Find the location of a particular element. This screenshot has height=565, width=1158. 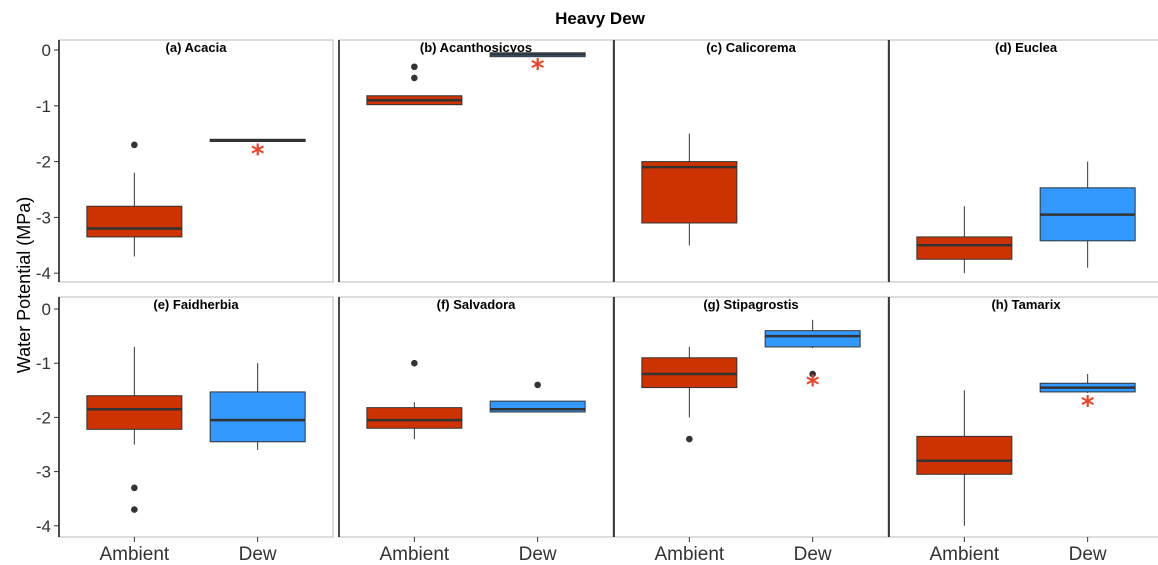

panel-title-h-tamarix: (h) Tamarix is located at coordinates (1026, 304).